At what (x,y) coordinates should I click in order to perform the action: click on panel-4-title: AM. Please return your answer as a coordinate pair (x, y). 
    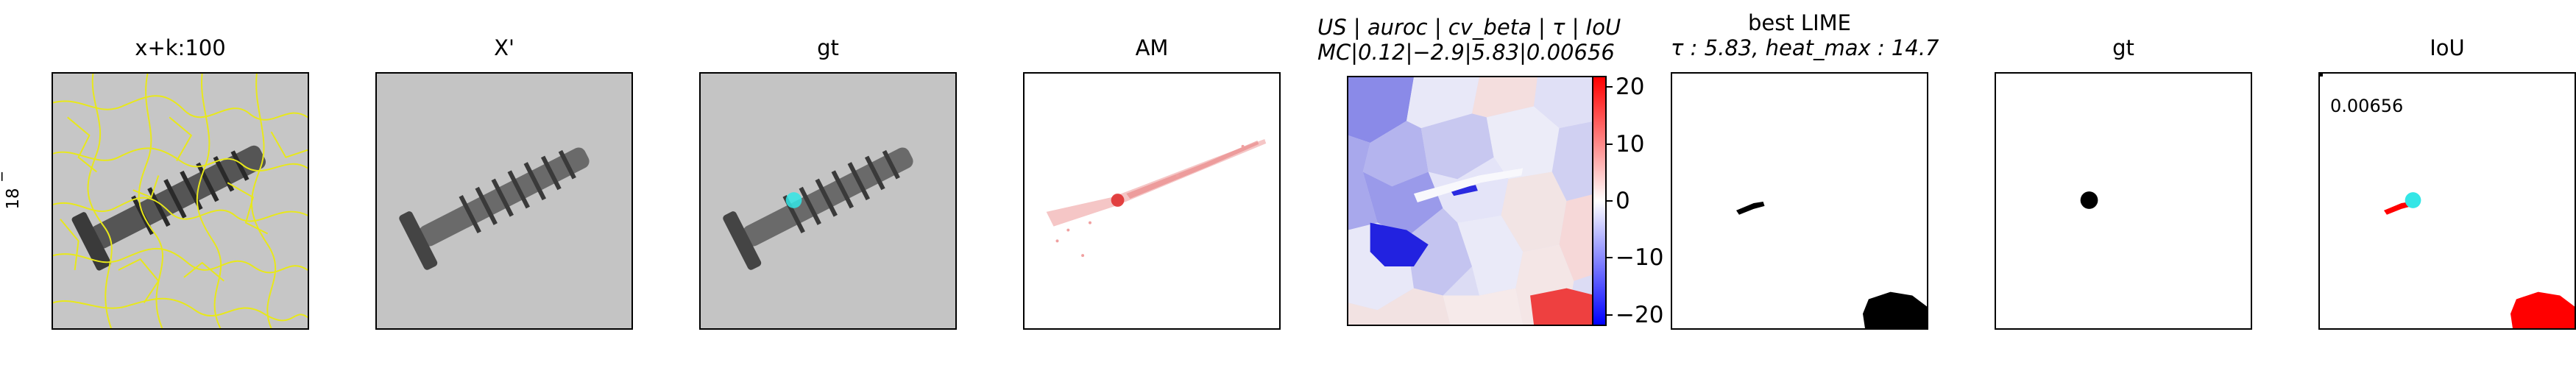
    Looking at the image, I should click on (1152, 47).